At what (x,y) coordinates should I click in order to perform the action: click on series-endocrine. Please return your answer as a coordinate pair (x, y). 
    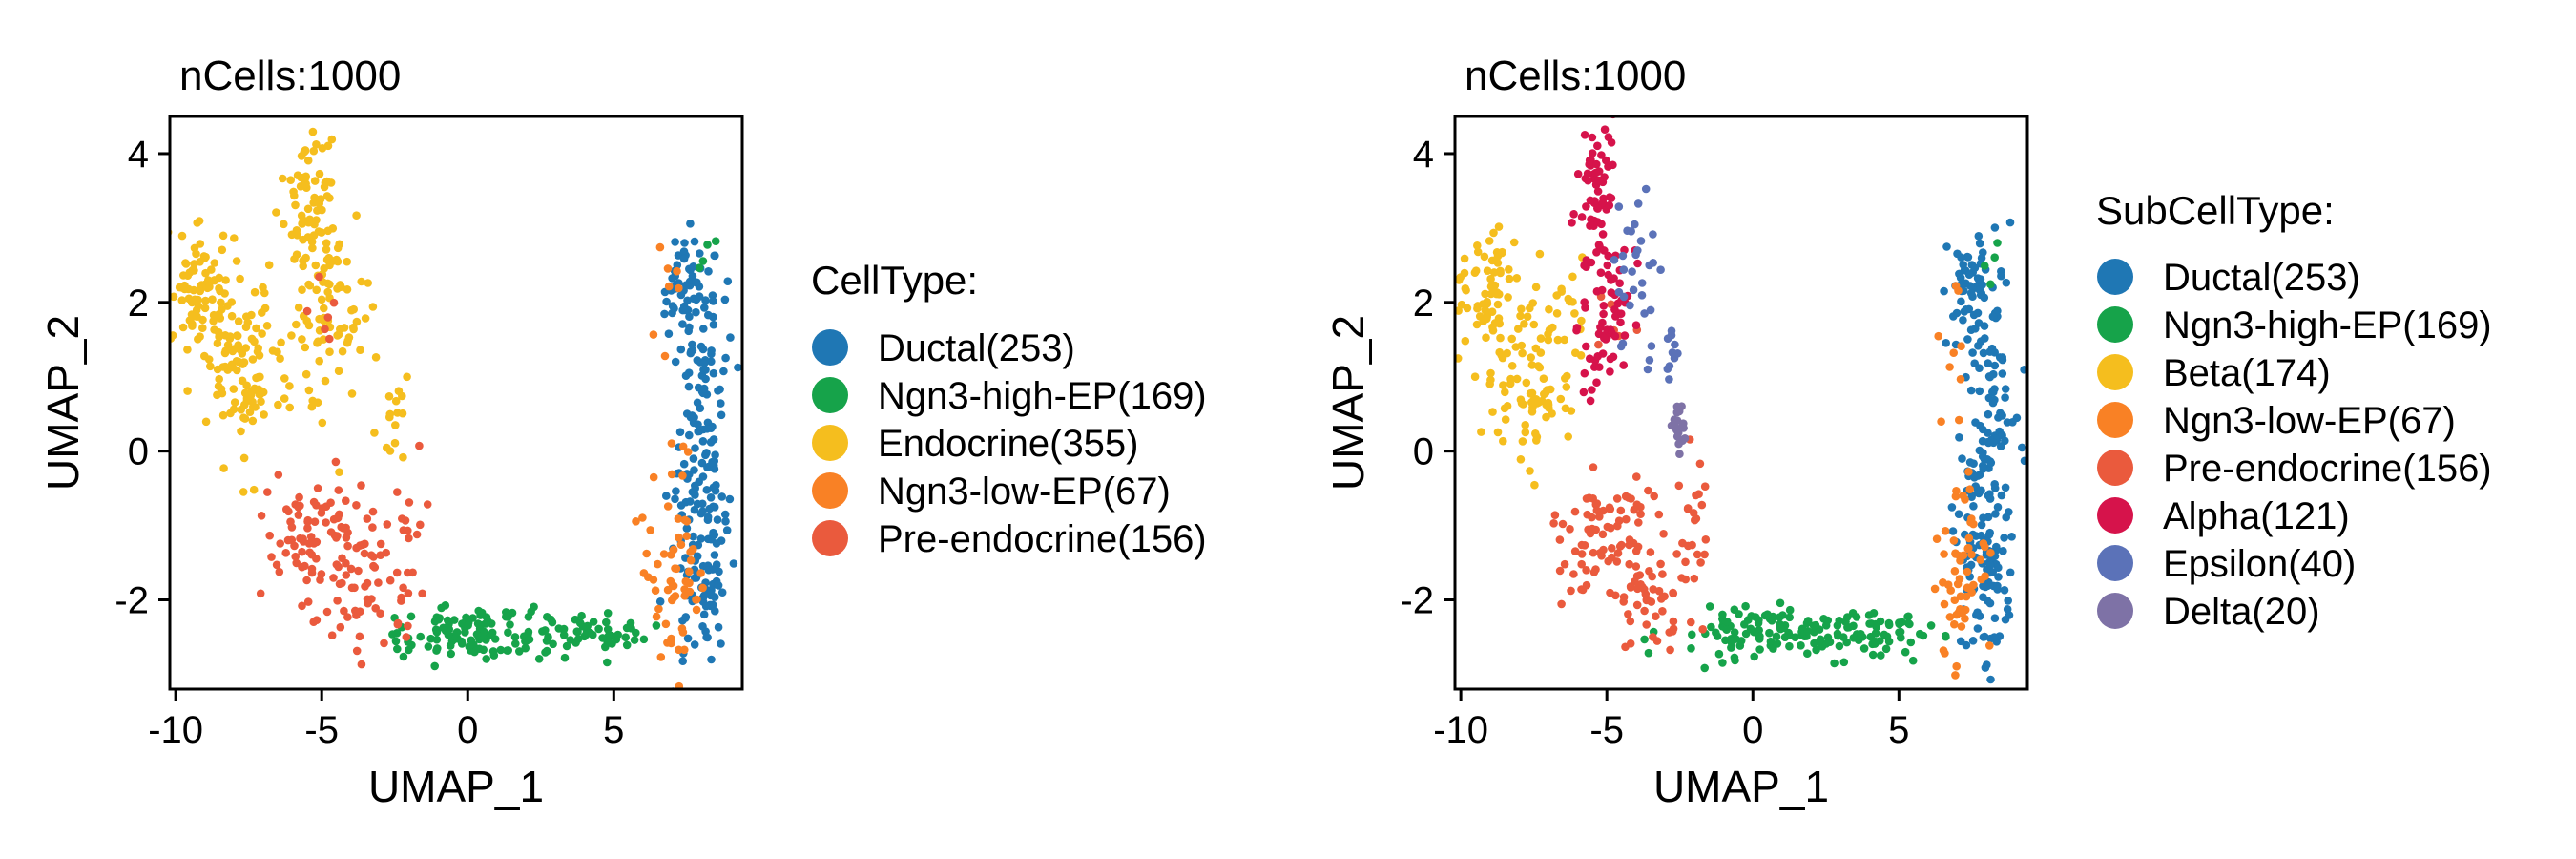
    Looking at the image, I should click on (290, 306).